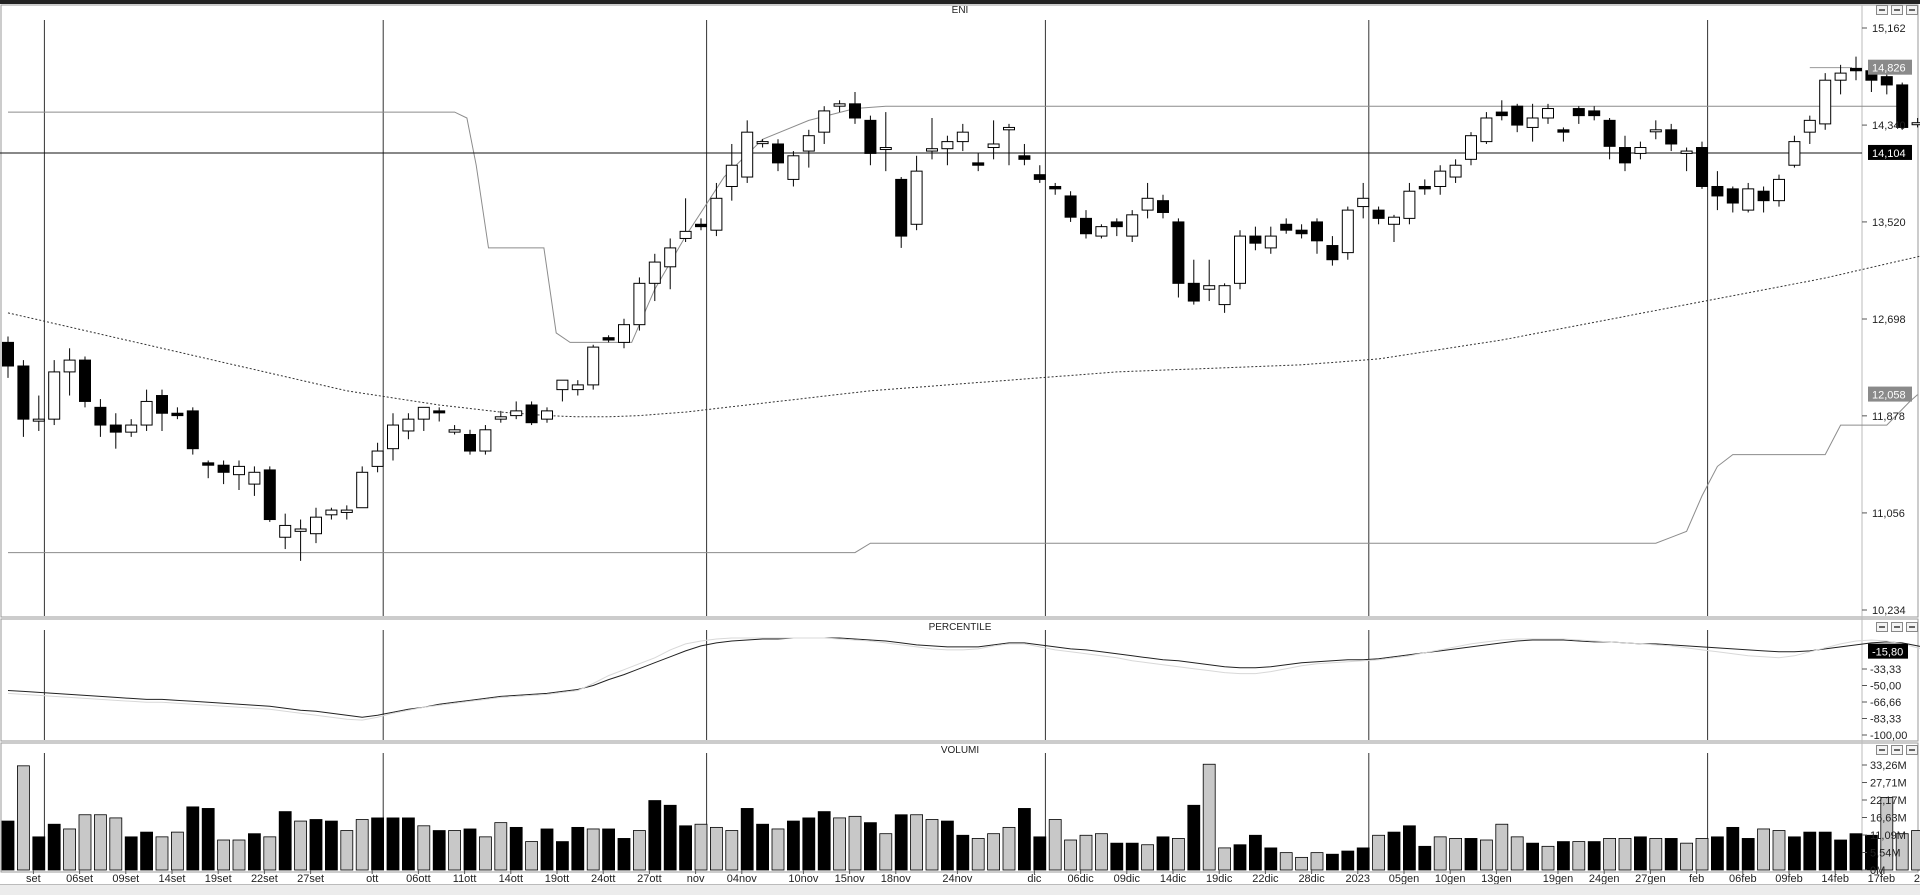 This screenshot has width=1920, height=895. I want to click on volume-panel-maximize-button, so click(1897, 750).